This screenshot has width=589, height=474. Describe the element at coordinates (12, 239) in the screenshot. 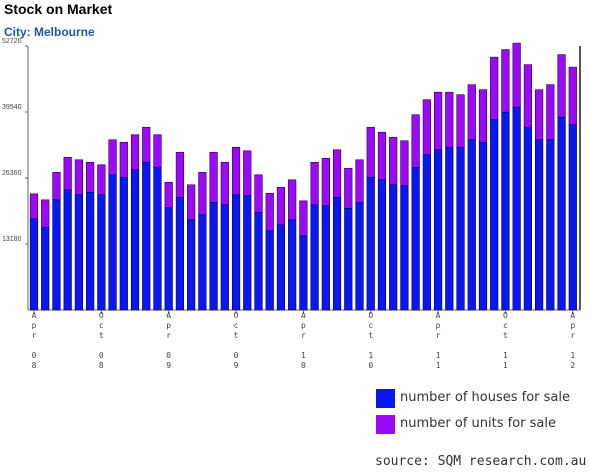

I see `y-tick-label: 13180` at that location.